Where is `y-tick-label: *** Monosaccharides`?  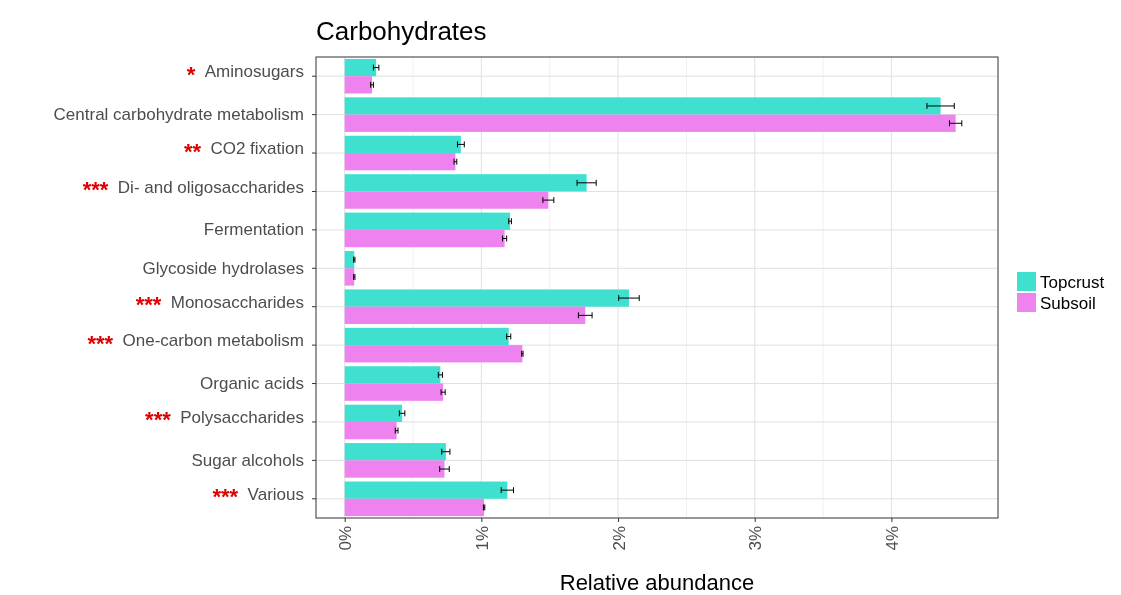
y-tick-label: *** Monosaccharides is located at coordinates (219, 305).